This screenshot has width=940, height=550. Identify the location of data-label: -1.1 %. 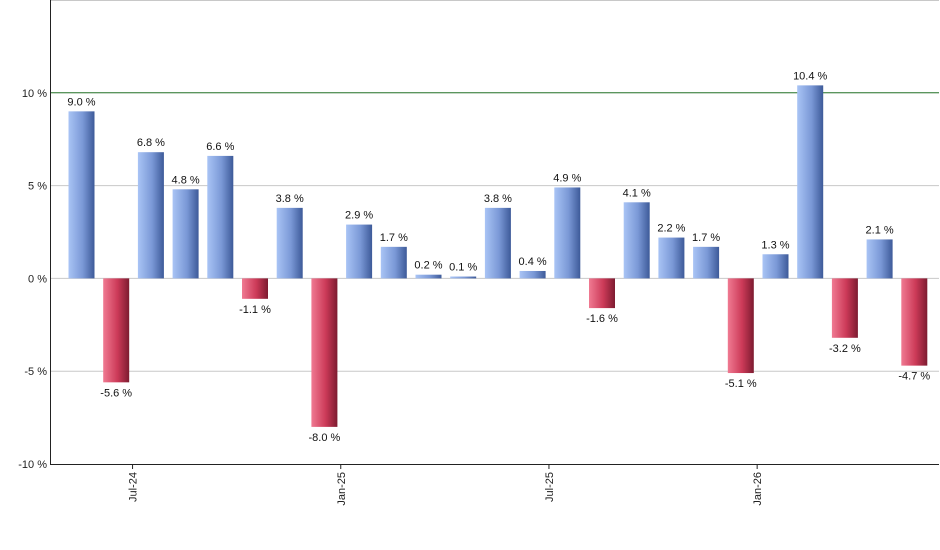
(255, 310).